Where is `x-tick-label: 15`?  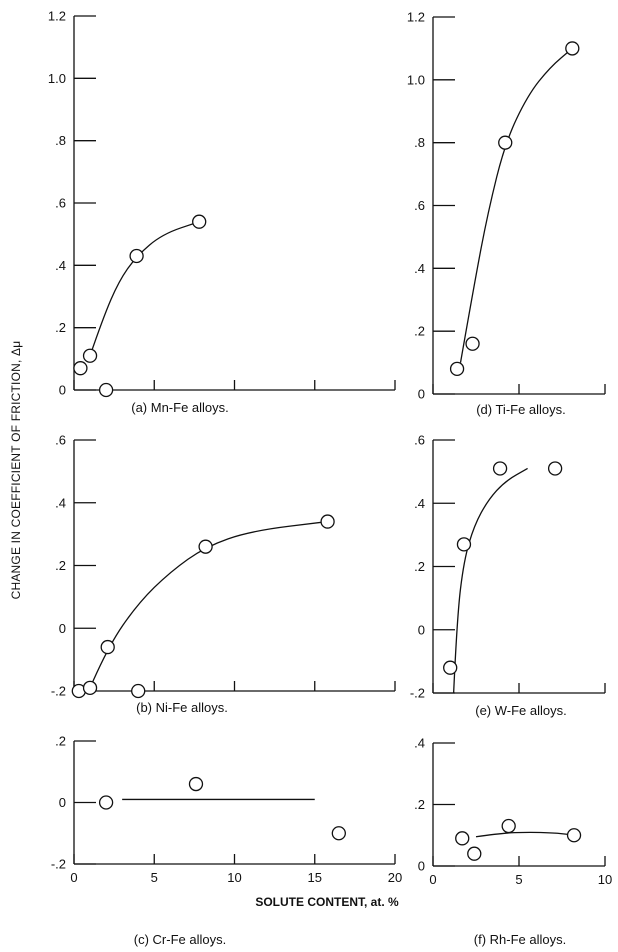
x-tick-label: 15 is located at coordinates (315, 877).